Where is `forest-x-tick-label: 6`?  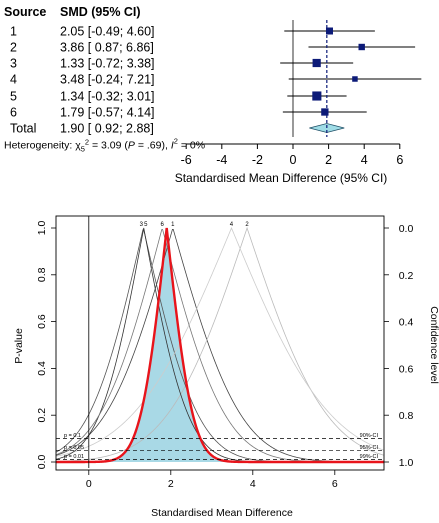
forest-x-tick-label: 6 is located at coordinates (399, 160).